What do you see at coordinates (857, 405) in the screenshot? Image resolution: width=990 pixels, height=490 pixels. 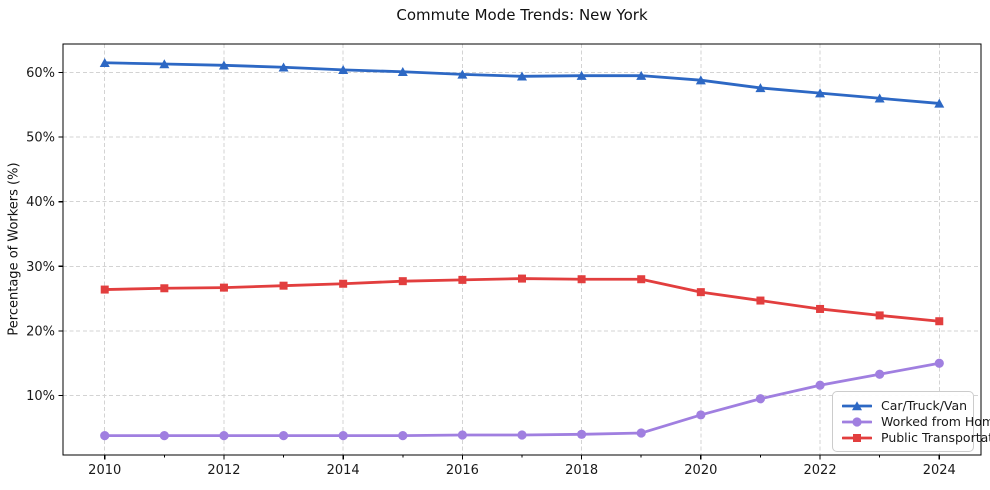 I see `legend-triangle-icon` at bounding box center [857, 405].